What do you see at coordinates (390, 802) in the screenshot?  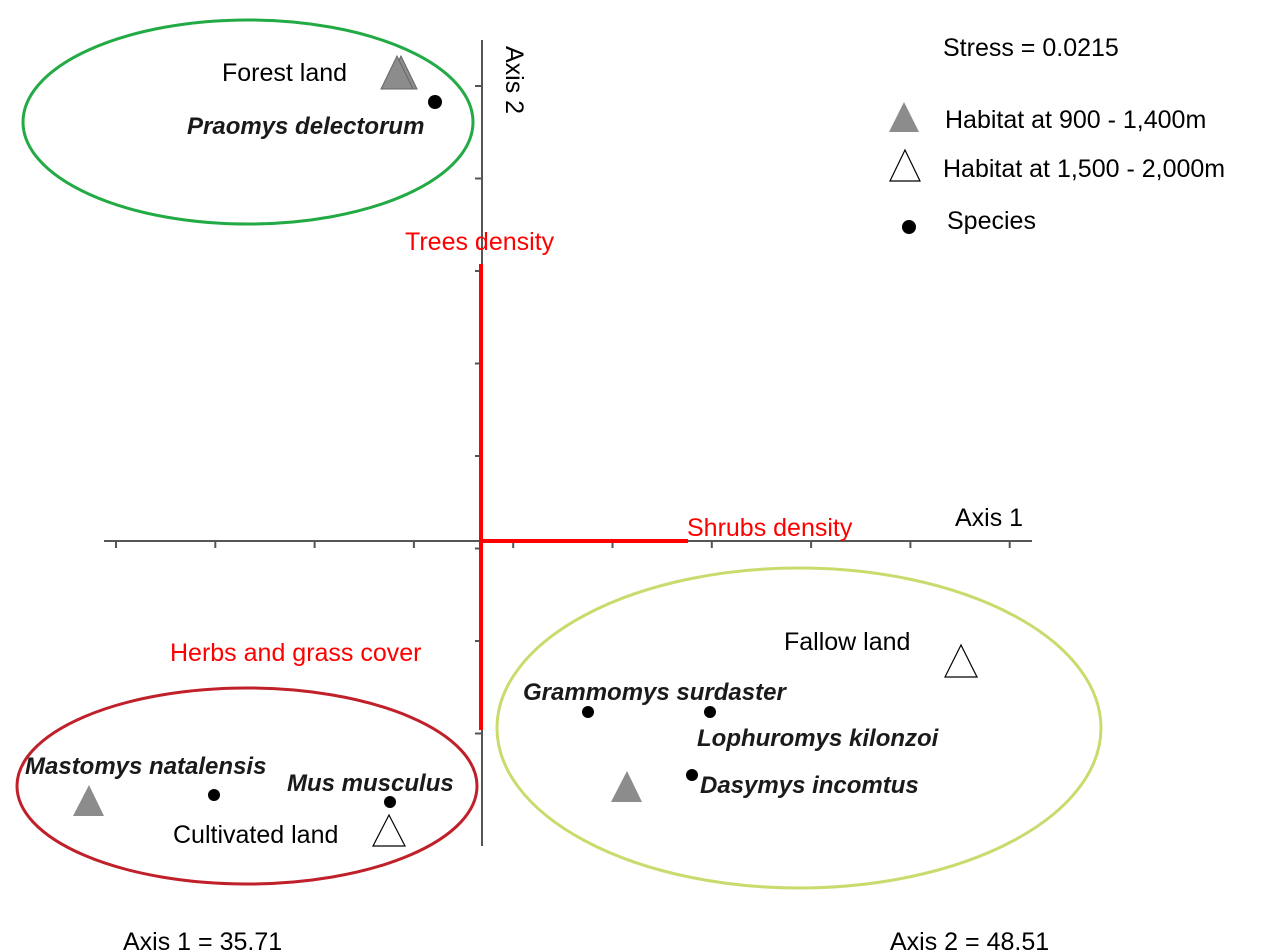 I see `mus-musculus-point` at bounding box center [390, 802].